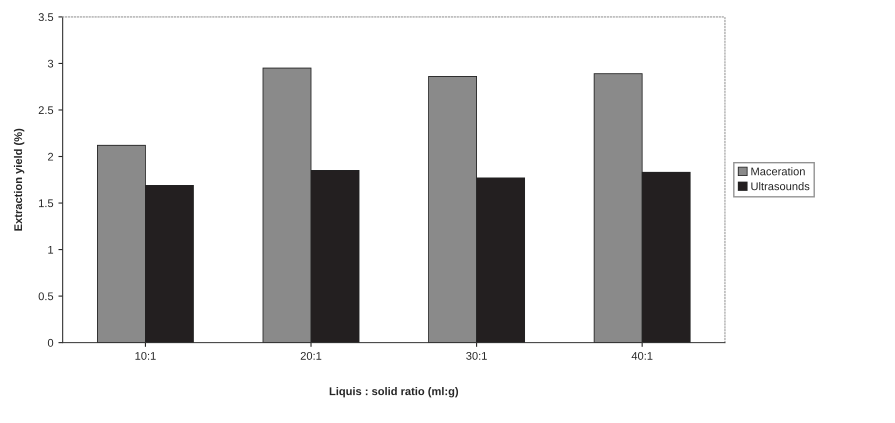 The image size is (895, 423). I want to click on y-tick-label: 1.5, so click(46, 203).